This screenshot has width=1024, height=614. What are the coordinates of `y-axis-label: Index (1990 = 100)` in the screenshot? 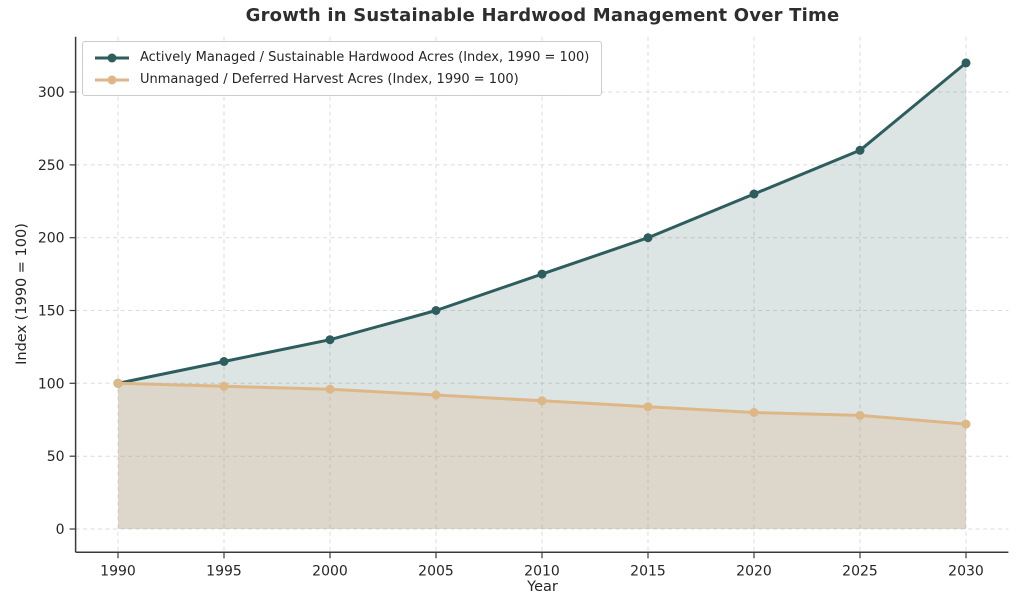 It's located at (22, 294).